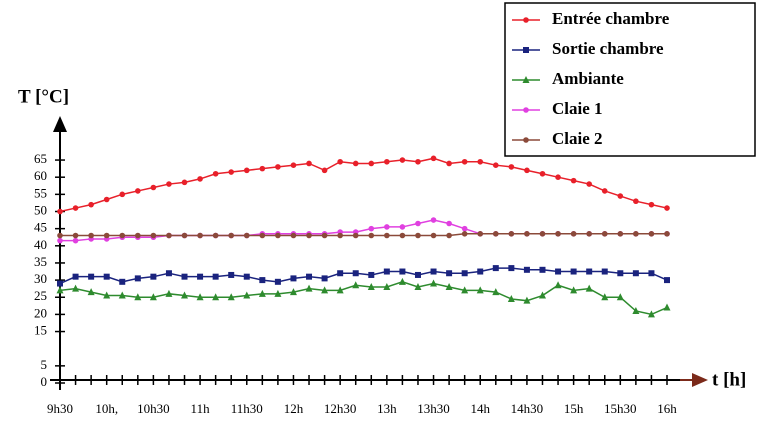 This screenshot has height=426, width=773. I want to click on legend-label: Ambiante, so click(588, 78).